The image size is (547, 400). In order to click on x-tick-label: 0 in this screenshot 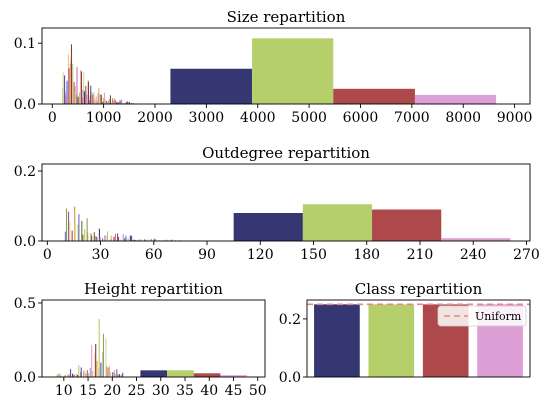, I will do `click(47, 255)`.